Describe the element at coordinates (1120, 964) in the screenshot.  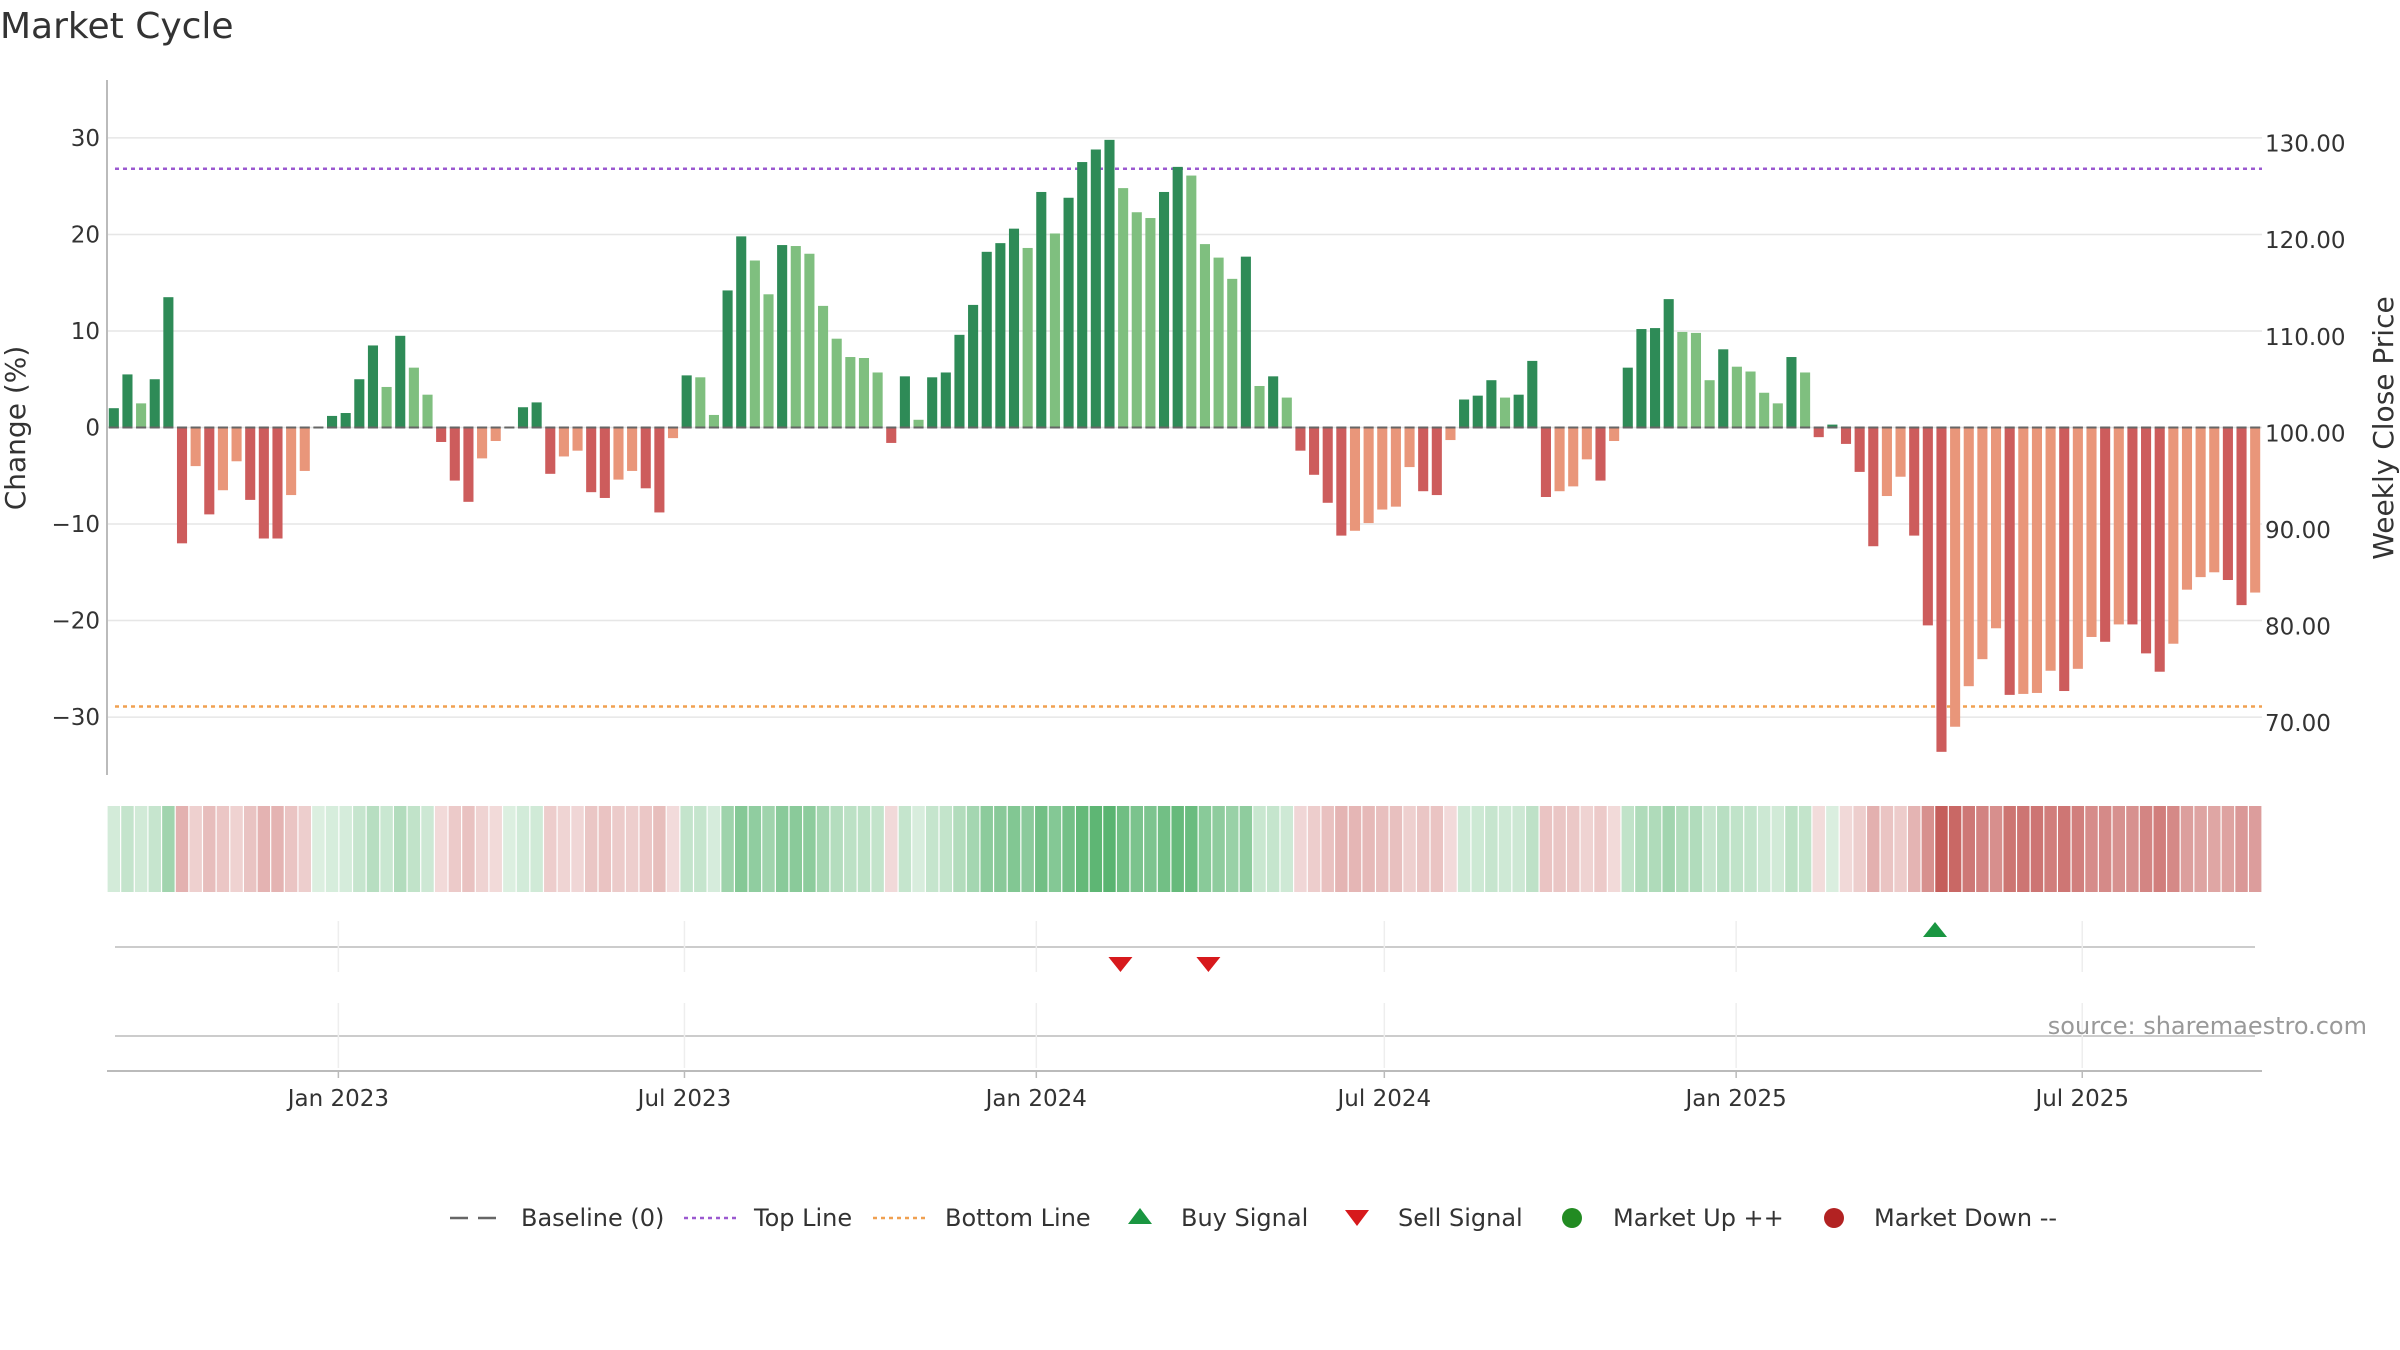
I see `sell-signal-marker` at that location.